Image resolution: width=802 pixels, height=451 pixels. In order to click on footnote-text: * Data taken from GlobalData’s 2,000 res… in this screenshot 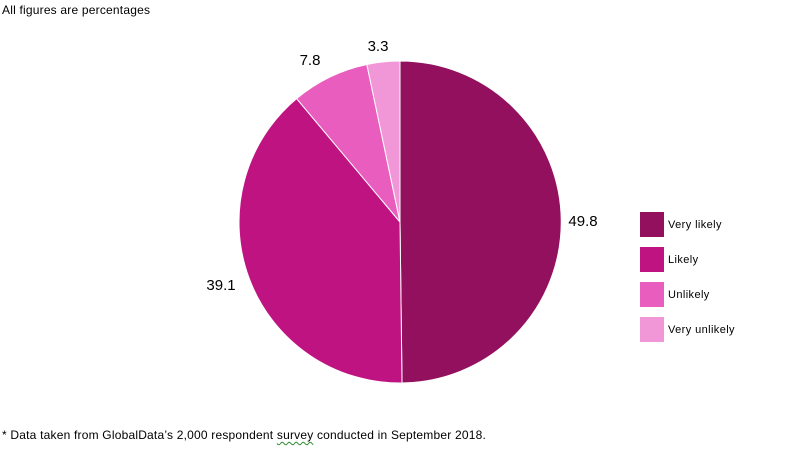, I will do `click(139, 435)`.